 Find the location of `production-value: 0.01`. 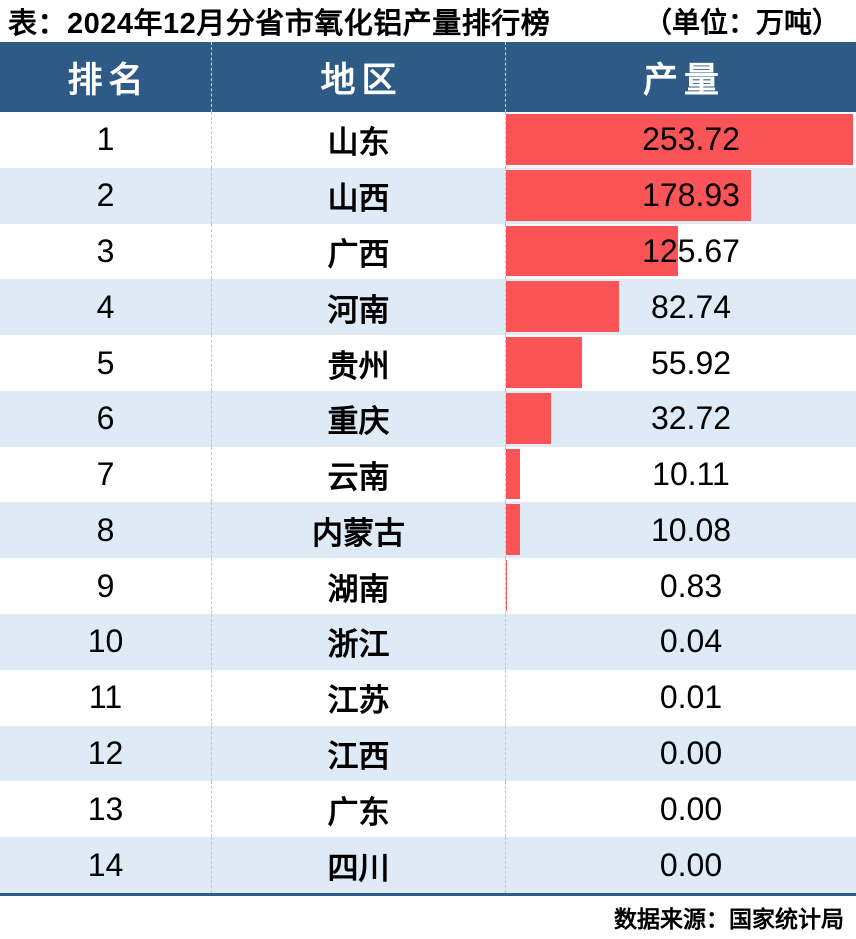

production-value: 0.01 is located at coordinates (691, 697).